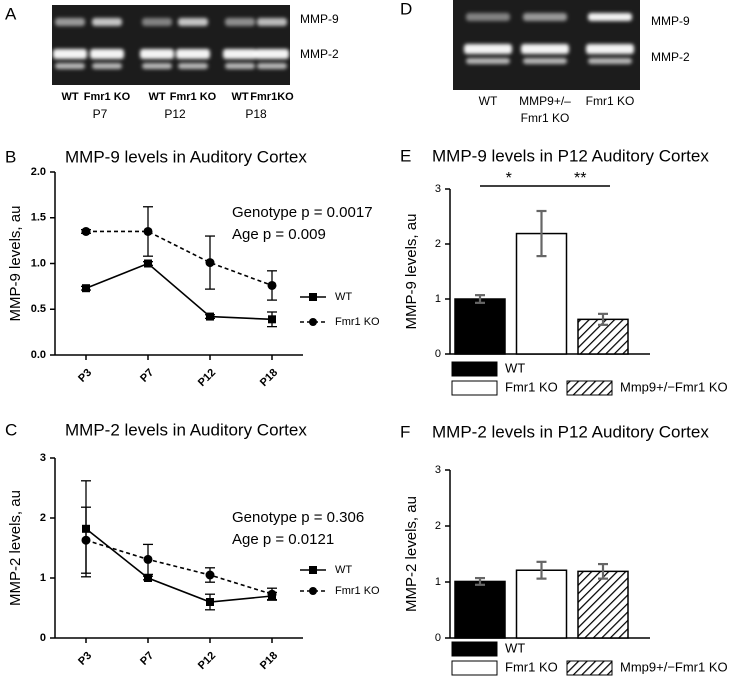  Describe the element at coordinates (283, 539) in the screenshot. I see `annotation: Age p = 0.0121` at that location.